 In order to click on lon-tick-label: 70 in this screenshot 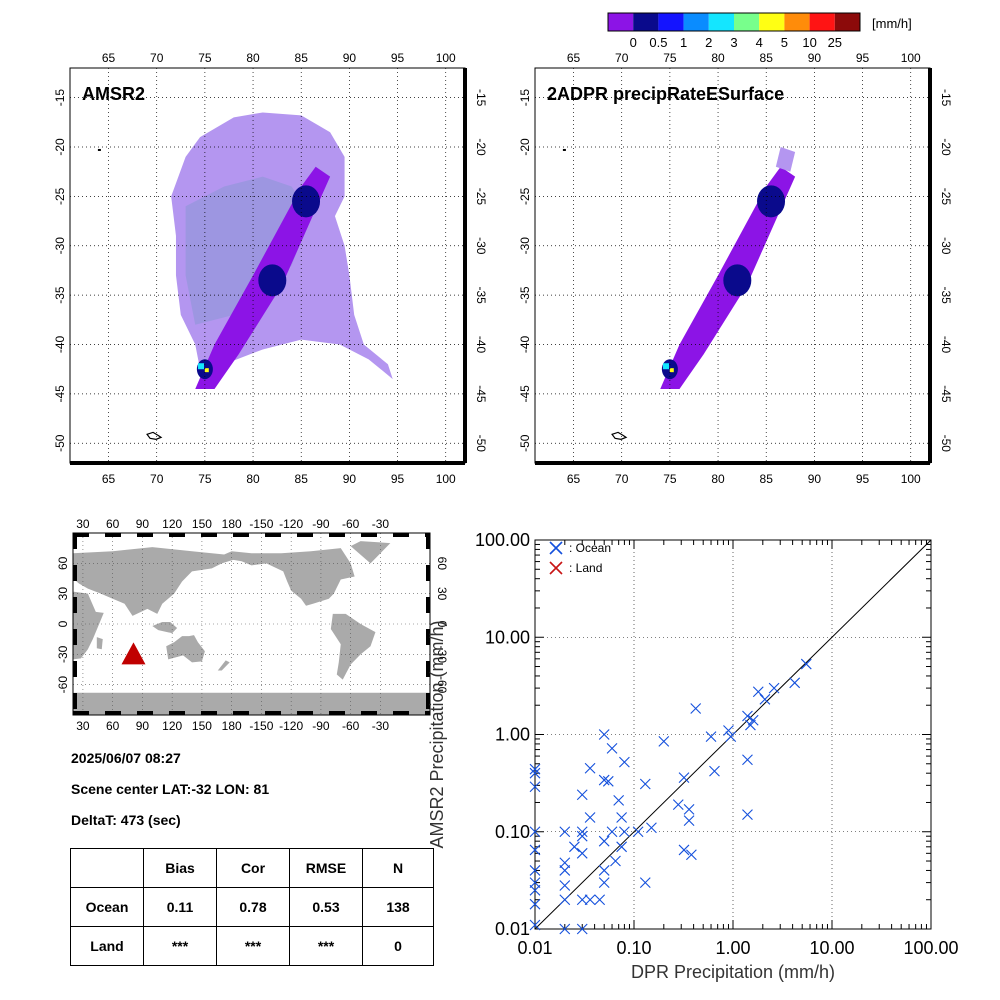, I will do `click(157, 58)`.